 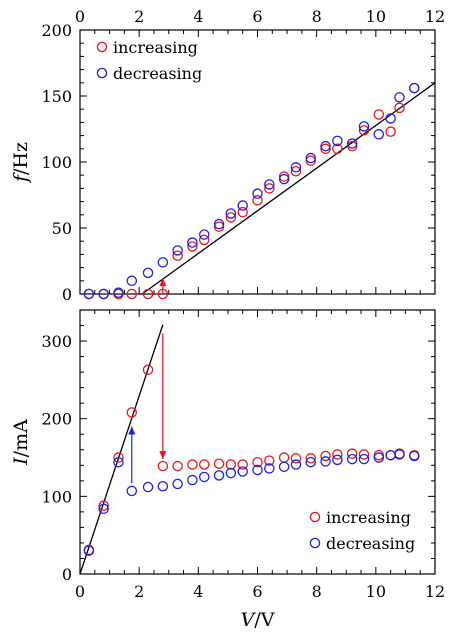 I want to click on x-tick-label-top: 12, so click(x=435, y=16).